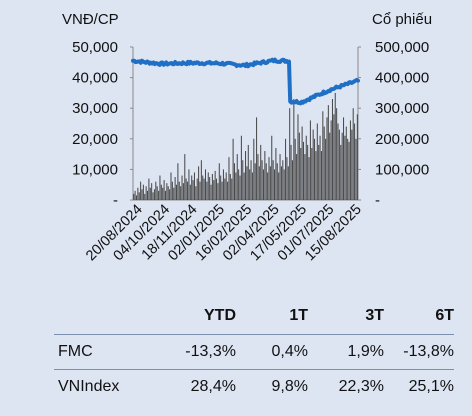 This screenshot has height=416, width=472. Describe the element at coordinates (99, 386) in the screenshot. I see `row-label: VNIndex` at that location.